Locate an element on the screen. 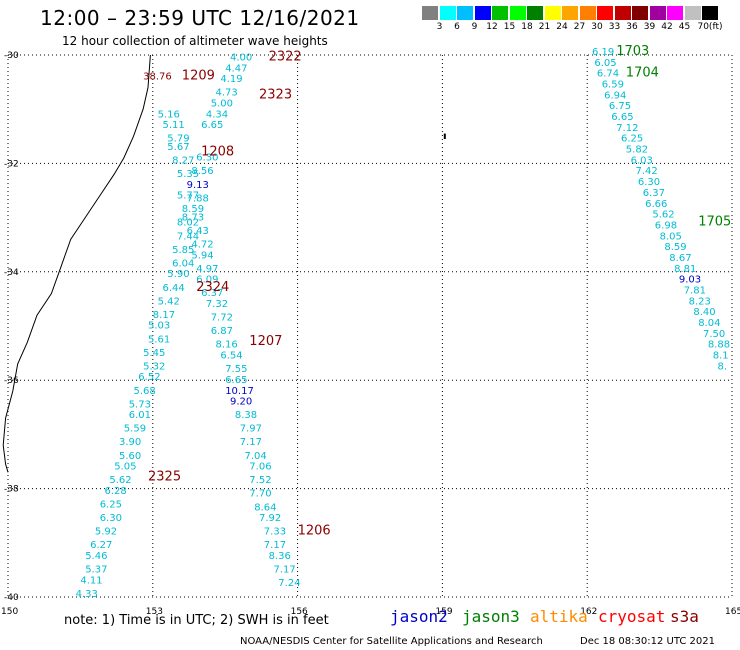  wave-height-value: 8.40 is located at coordinates (704, 312).